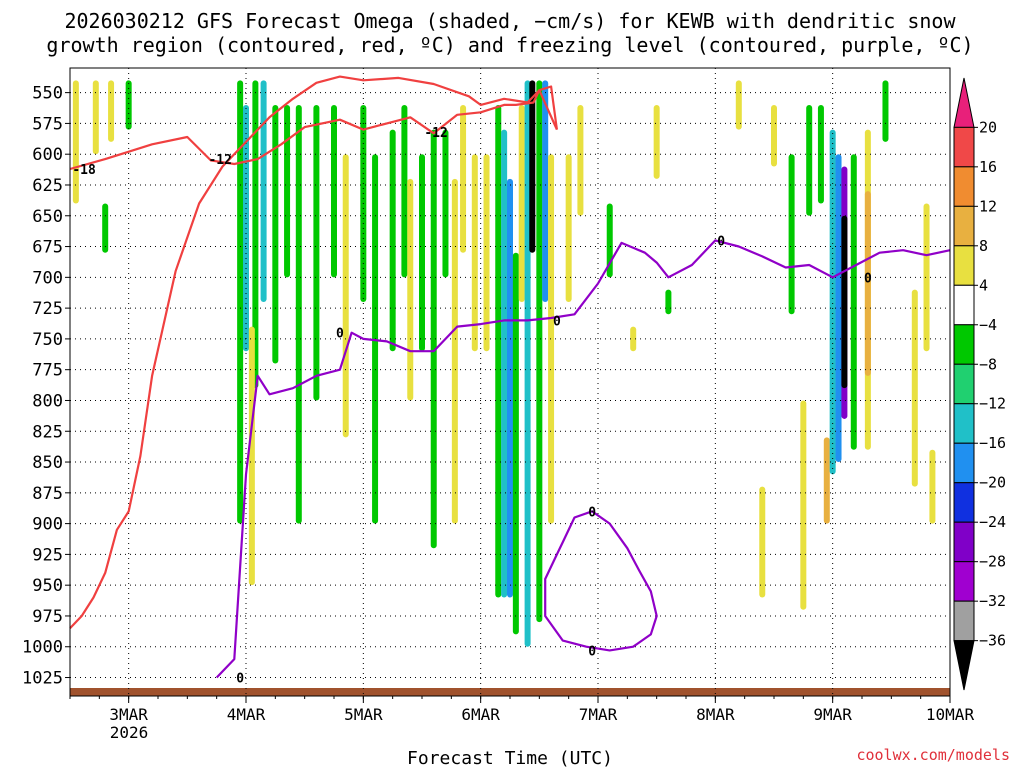 The image size is (1024, 768). I want to click on freezing-level-closed-contour, so click(601, 581).